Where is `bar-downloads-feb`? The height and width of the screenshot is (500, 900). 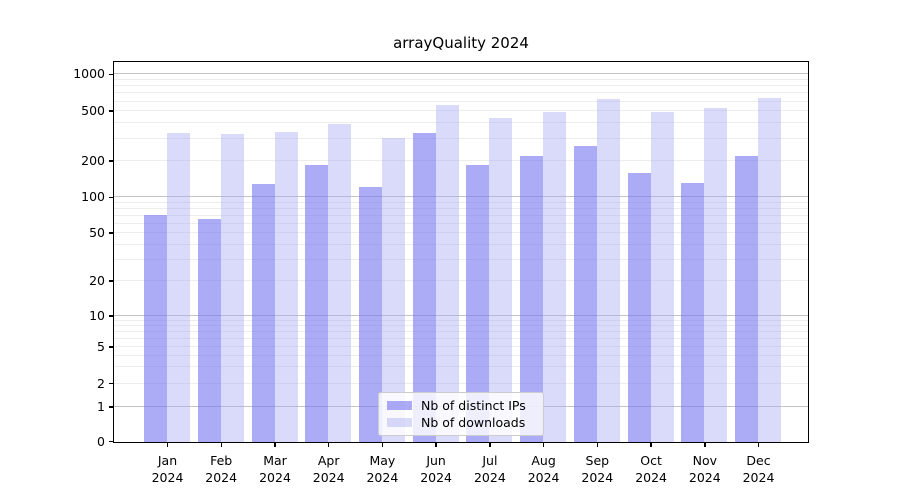
bar-downloads-feb is located at coordinates (232, 288).